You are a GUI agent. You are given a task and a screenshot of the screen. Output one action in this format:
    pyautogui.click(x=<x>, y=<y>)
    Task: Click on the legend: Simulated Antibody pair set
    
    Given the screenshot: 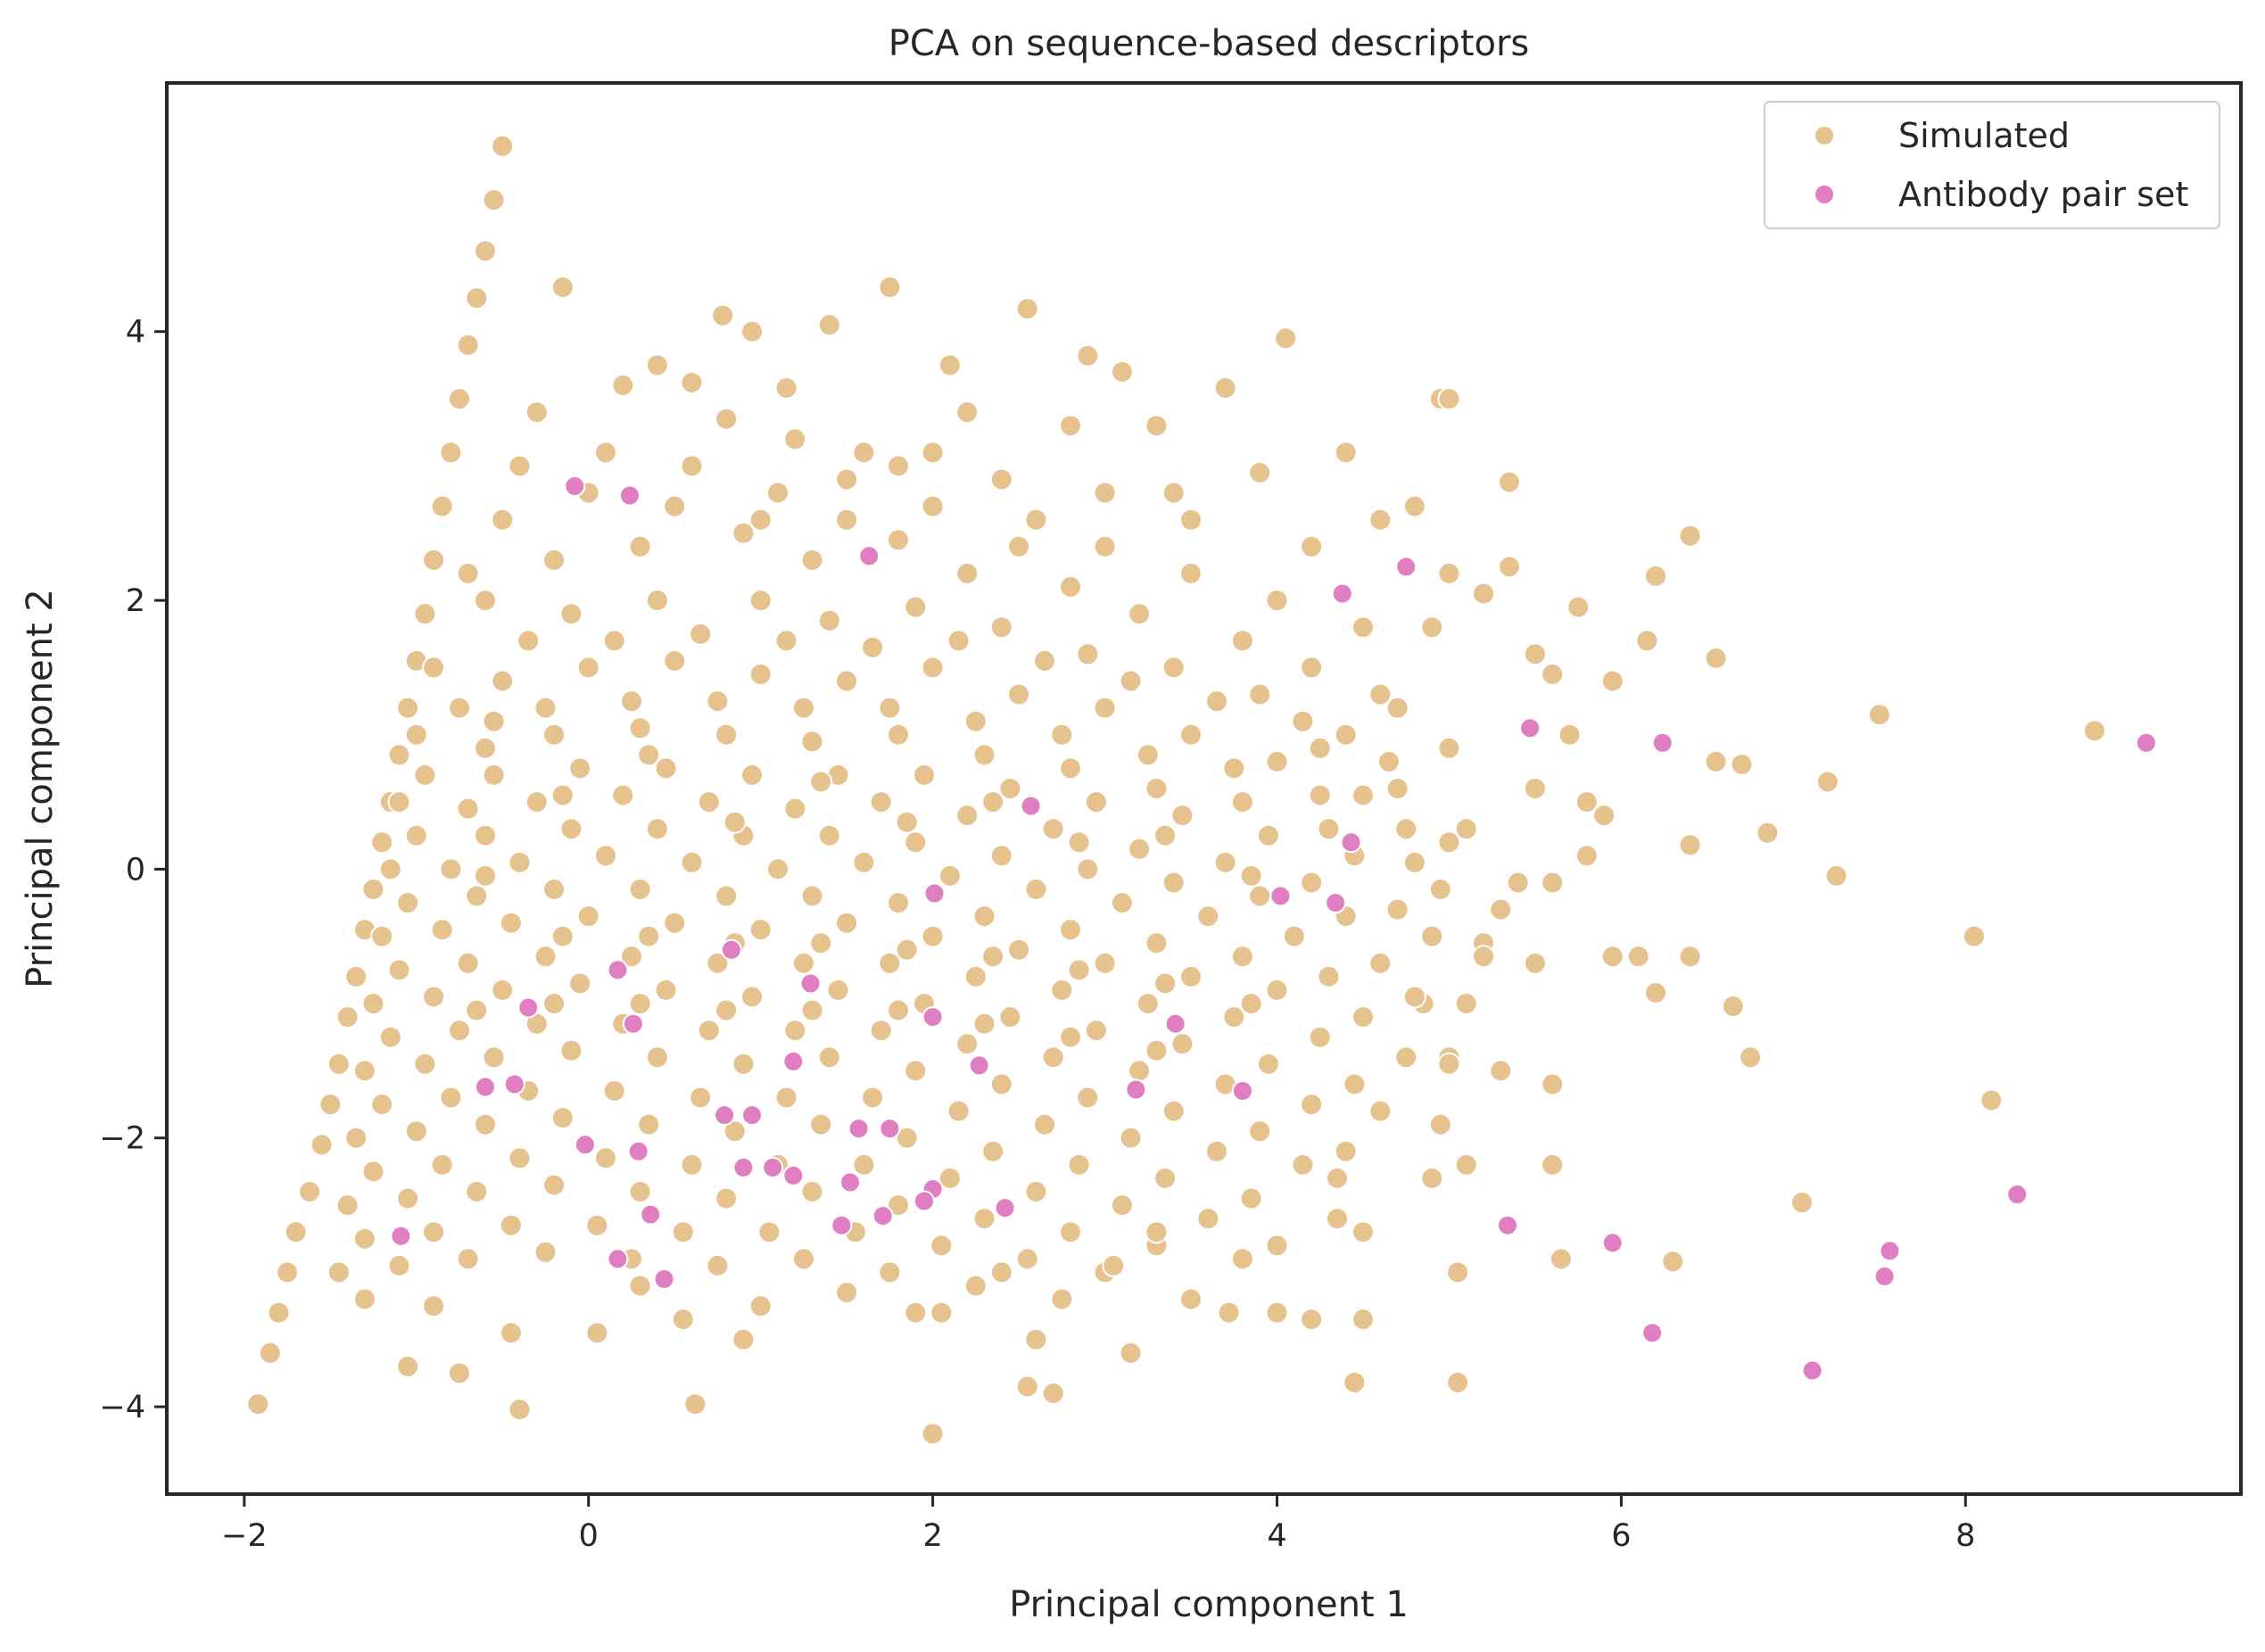 What is the action you would take?
    pyautogui.click(x=1992, y=165)
    